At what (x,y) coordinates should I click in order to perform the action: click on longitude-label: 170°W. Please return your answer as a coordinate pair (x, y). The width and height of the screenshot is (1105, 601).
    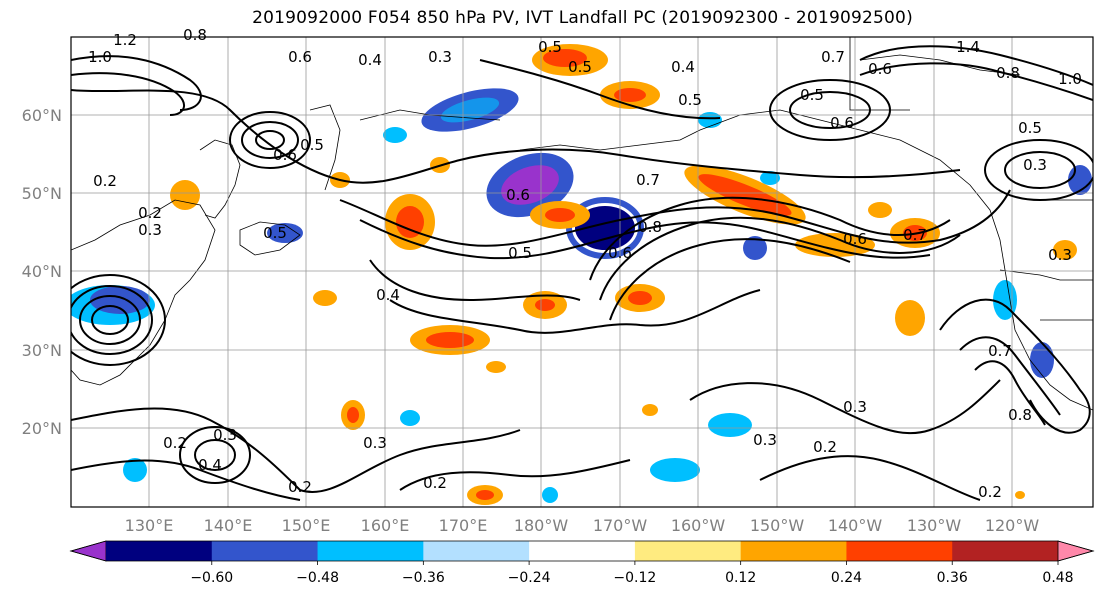
    Looking at the image, I should click on (620, 525).